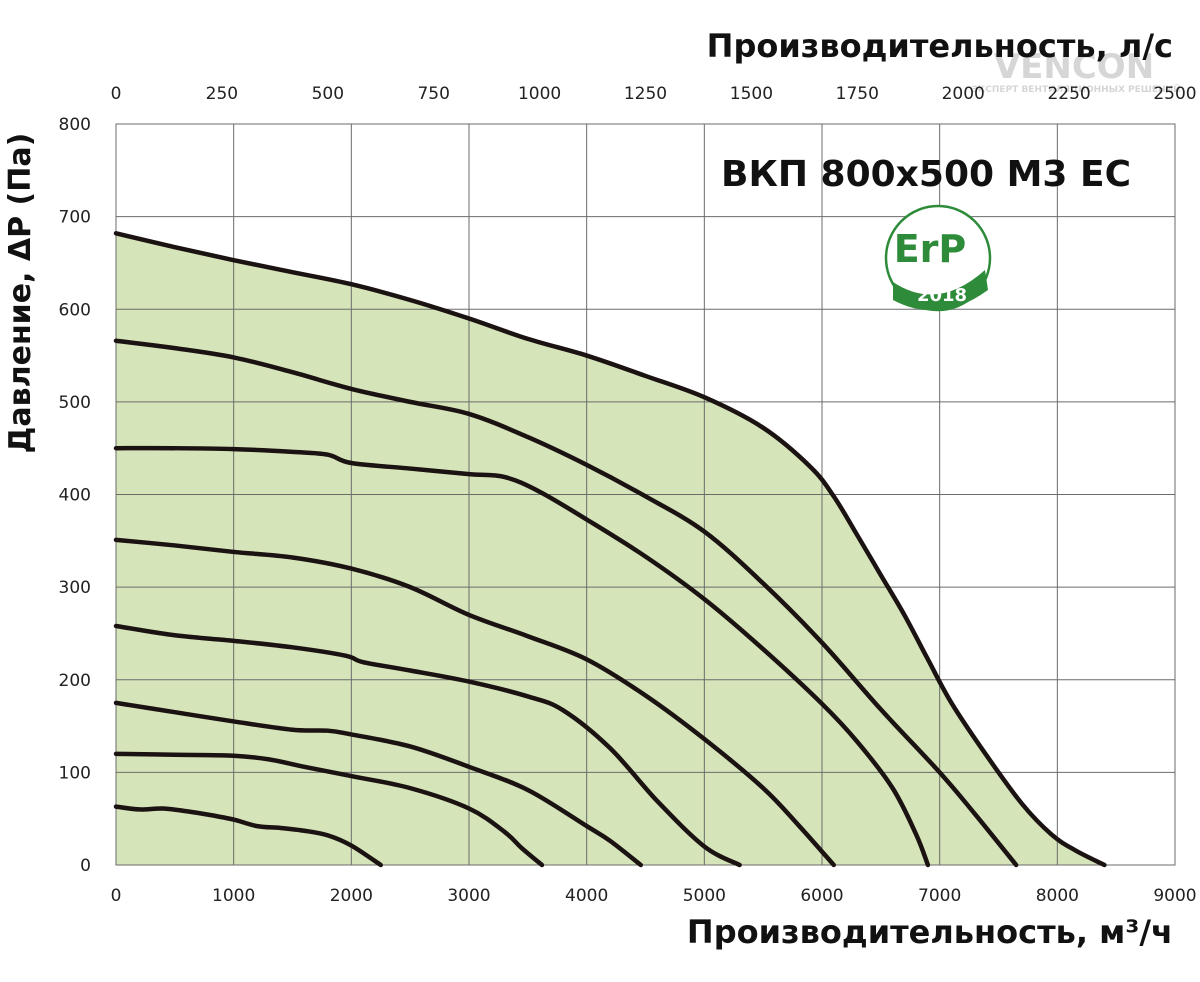  I want to click on x2-tick-label: 2000, so click(963, 94).